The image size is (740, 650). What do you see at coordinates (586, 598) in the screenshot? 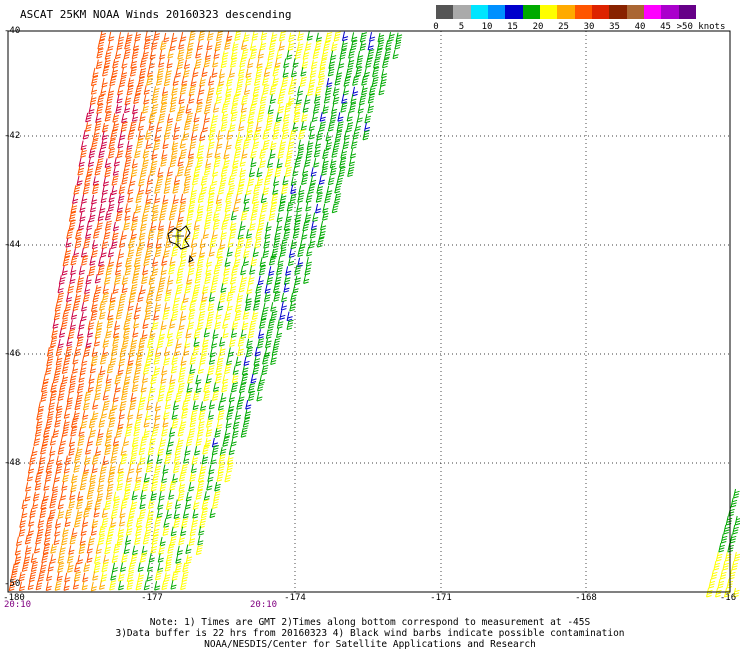
I see `longitude-label: -168` at bounding box center [586, 598].